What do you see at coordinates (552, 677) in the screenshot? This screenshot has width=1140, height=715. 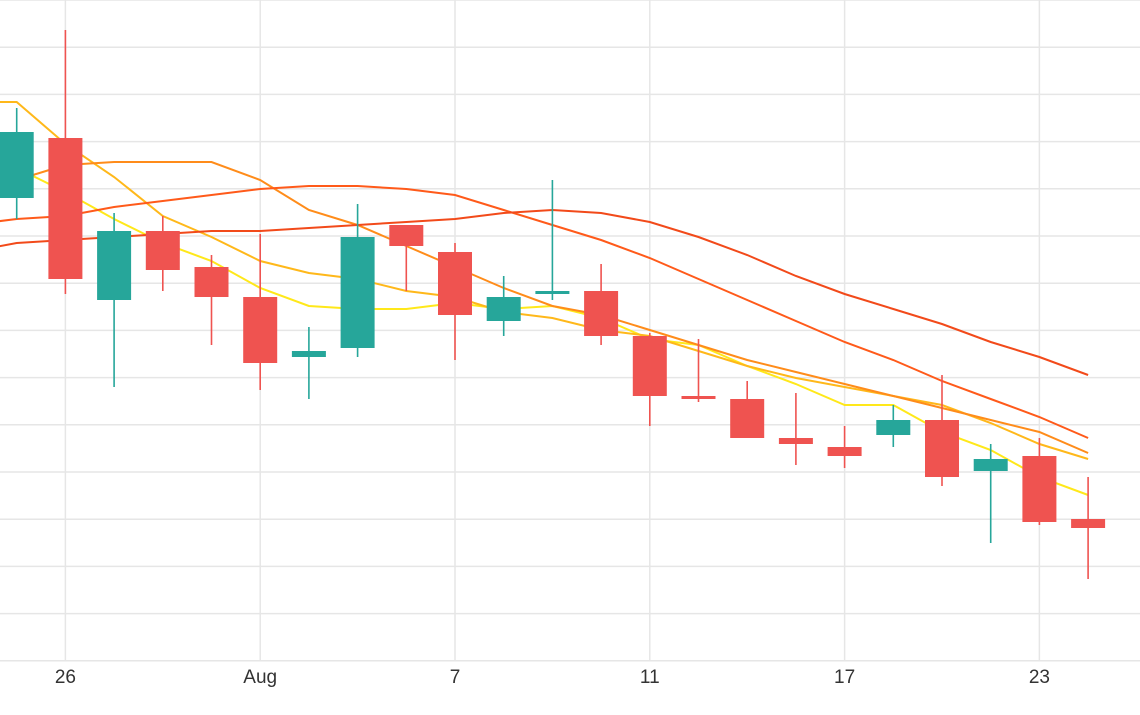 I see `x-axis-tick-labels: 26 Aug 7 11 17 23` at bounding box center [552, 677].